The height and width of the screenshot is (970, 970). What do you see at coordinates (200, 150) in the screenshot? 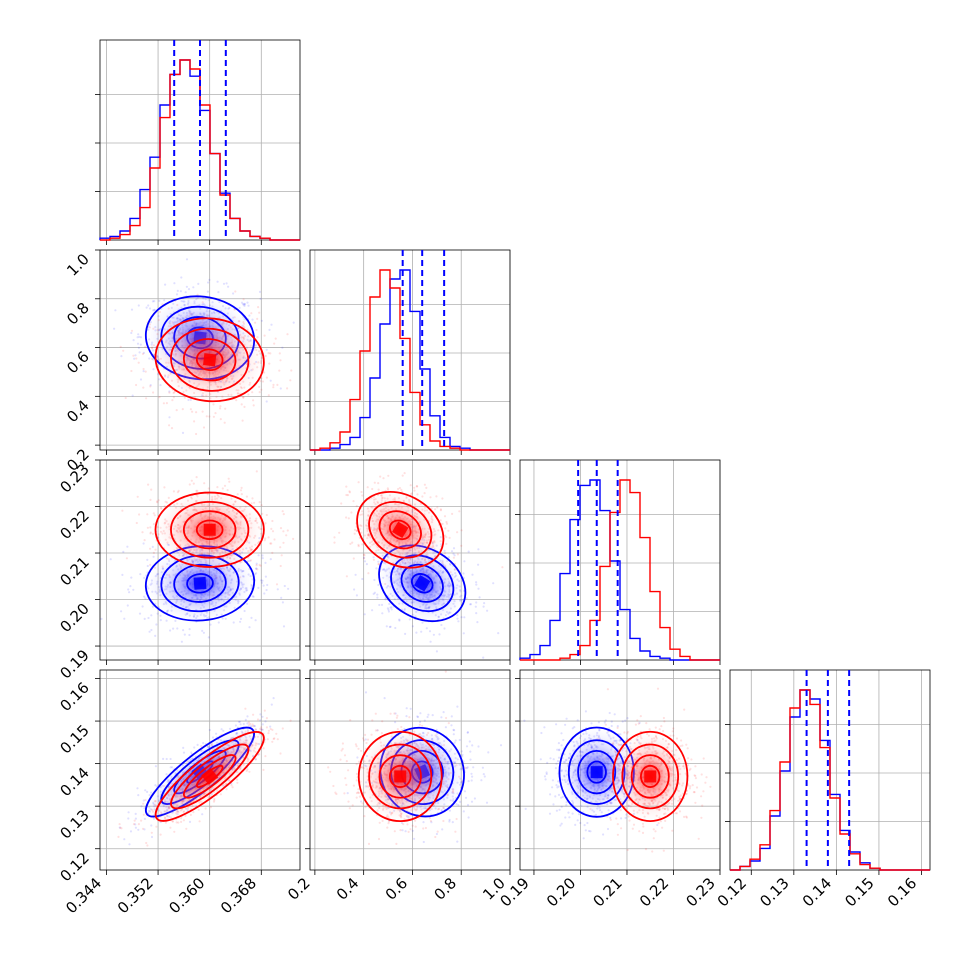
I see `histogram-red` at bounding box center [200, 150].